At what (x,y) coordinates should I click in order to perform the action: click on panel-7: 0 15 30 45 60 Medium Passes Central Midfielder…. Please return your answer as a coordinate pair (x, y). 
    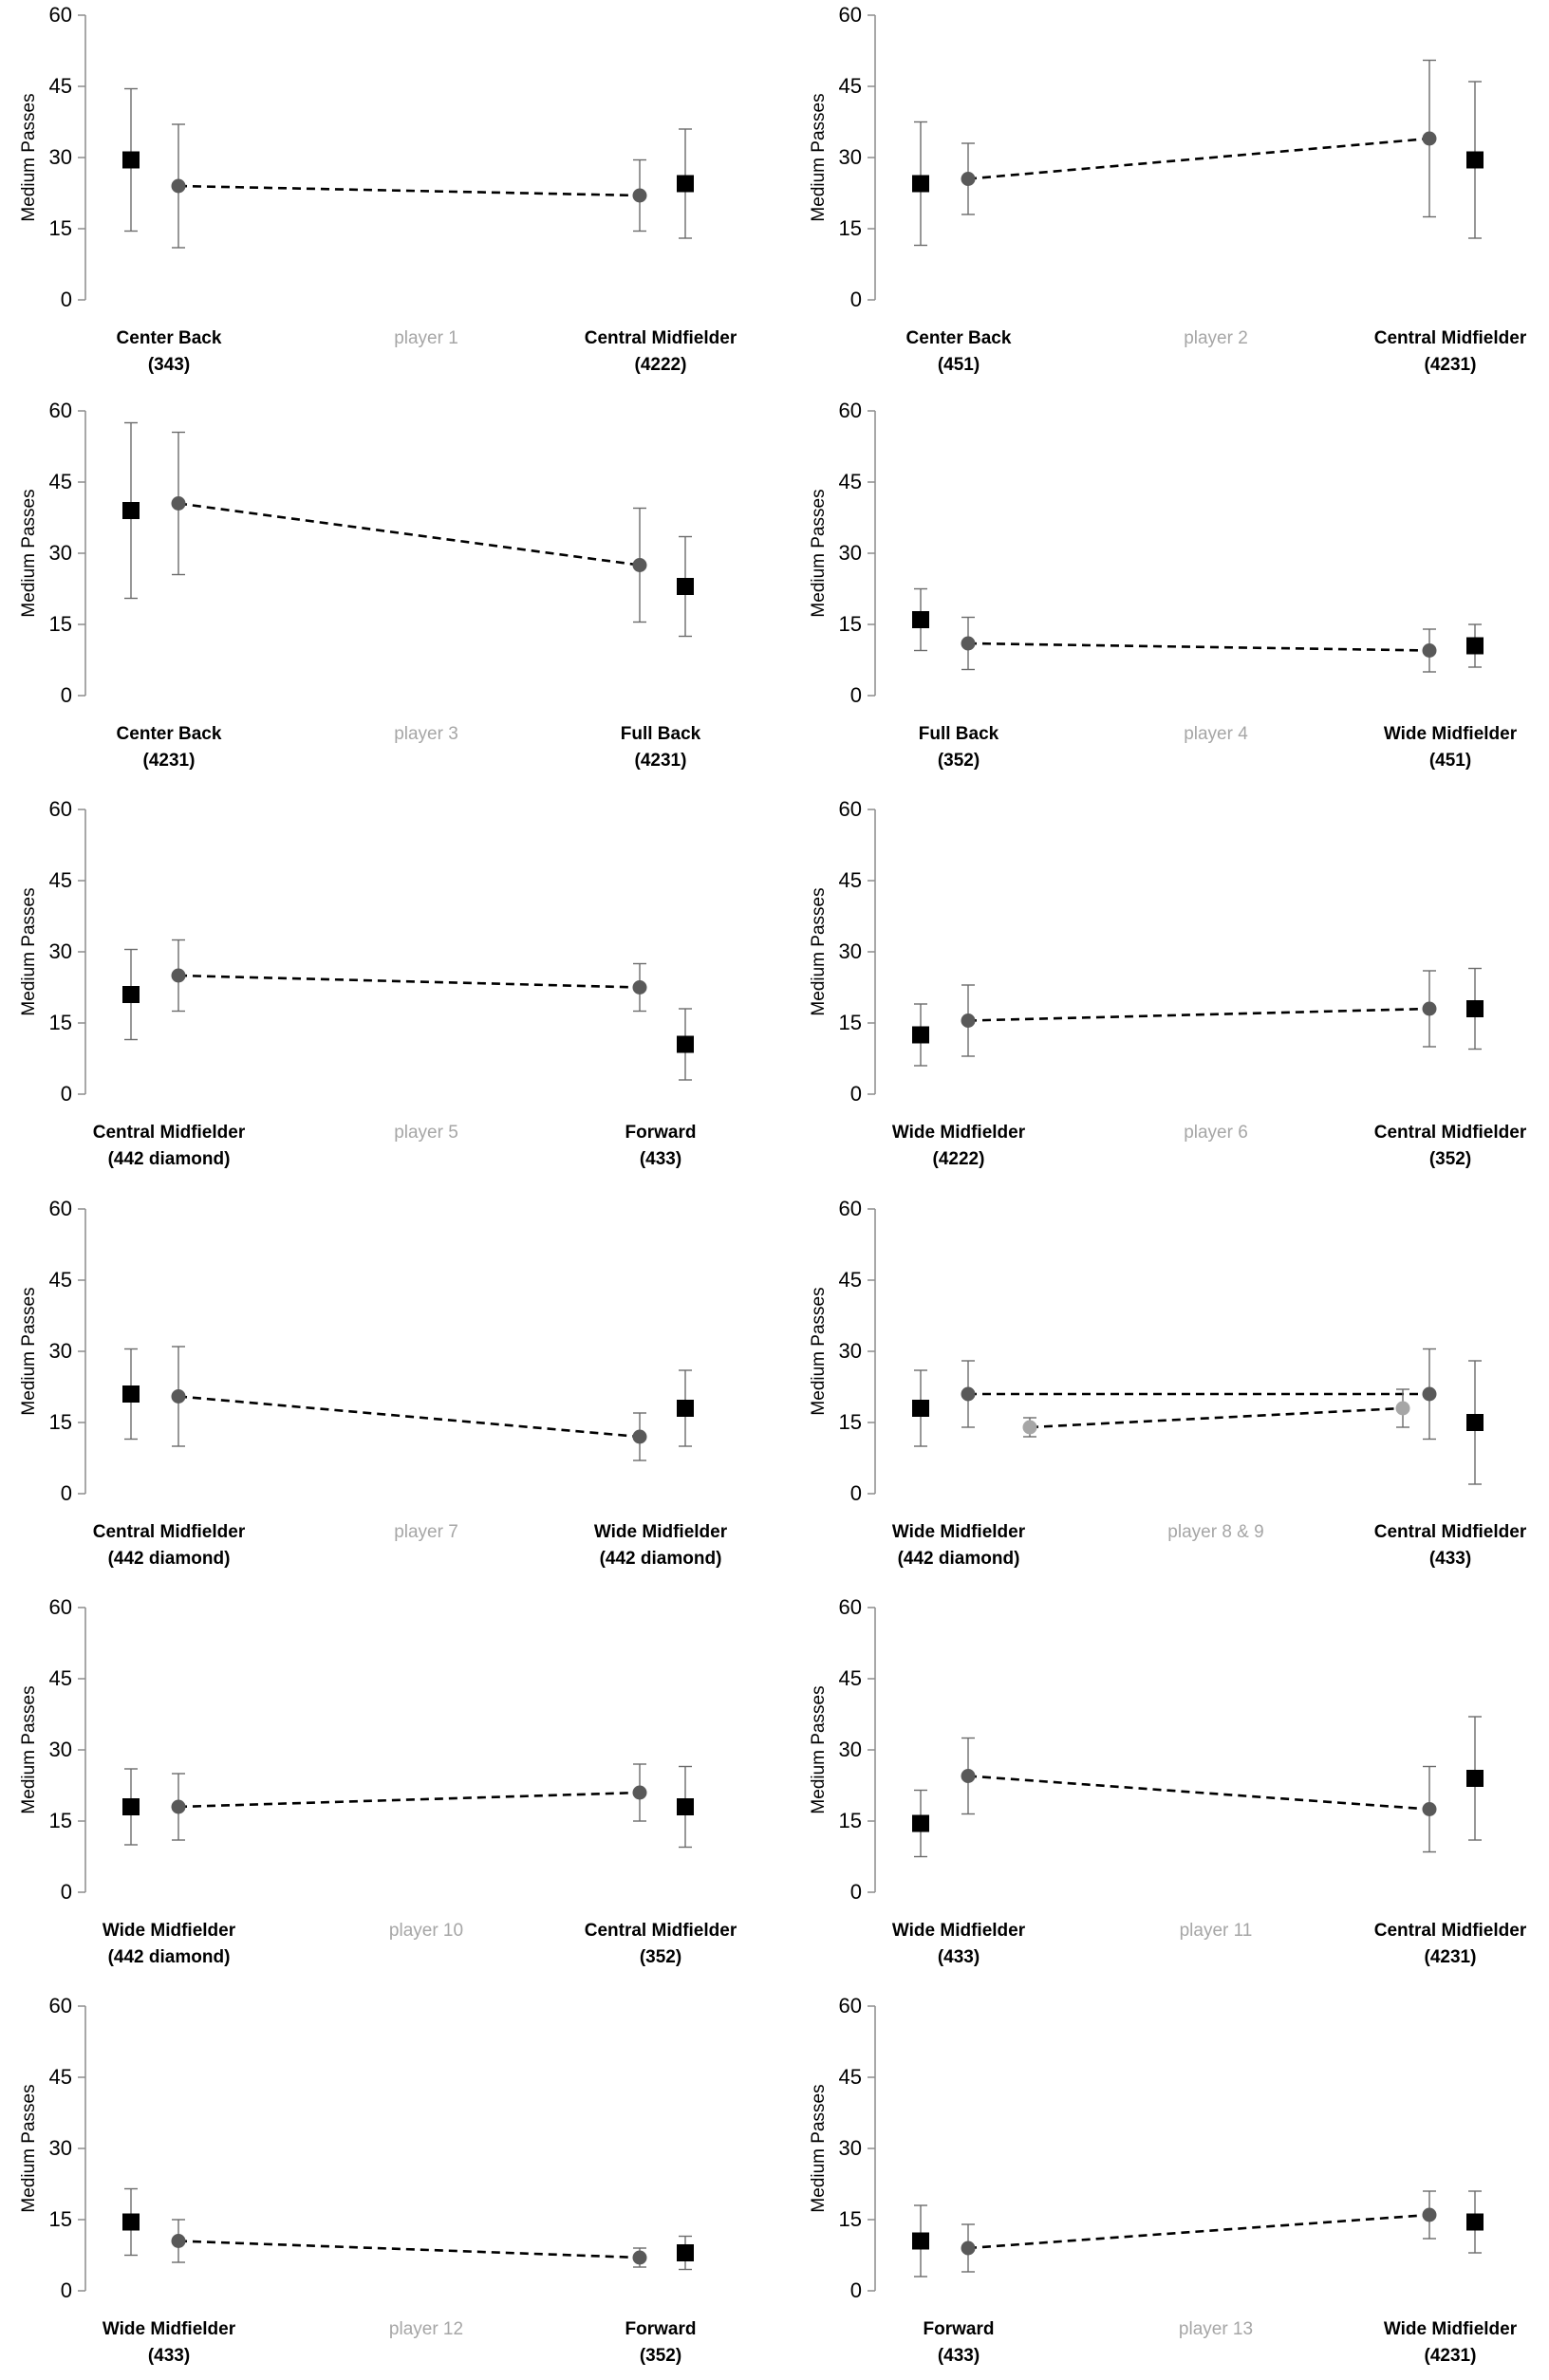
    Looking at the image, I should click on (373, 1383).